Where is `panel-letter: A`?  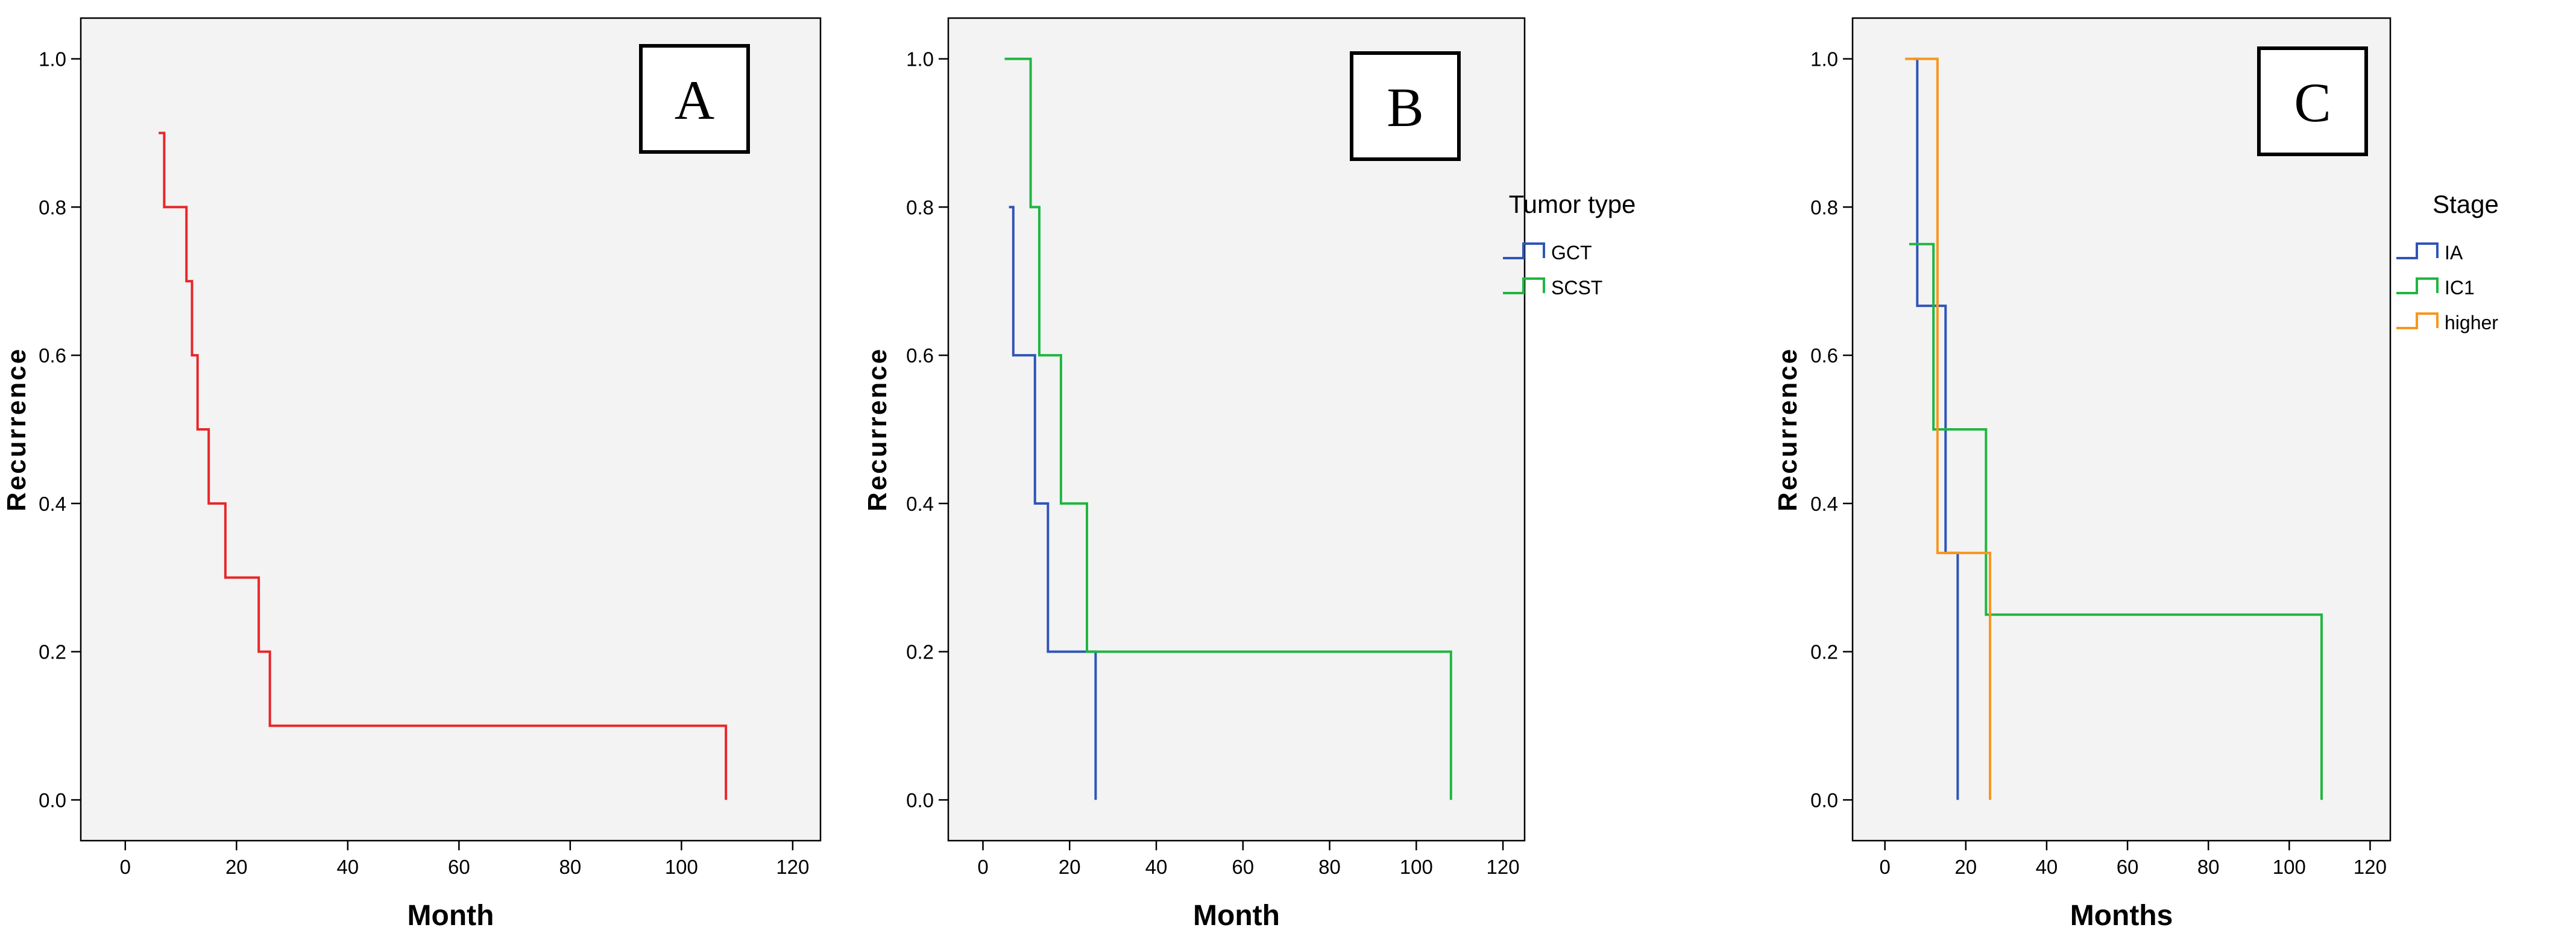 panel-letter: A is located at coordinates (694, 100).